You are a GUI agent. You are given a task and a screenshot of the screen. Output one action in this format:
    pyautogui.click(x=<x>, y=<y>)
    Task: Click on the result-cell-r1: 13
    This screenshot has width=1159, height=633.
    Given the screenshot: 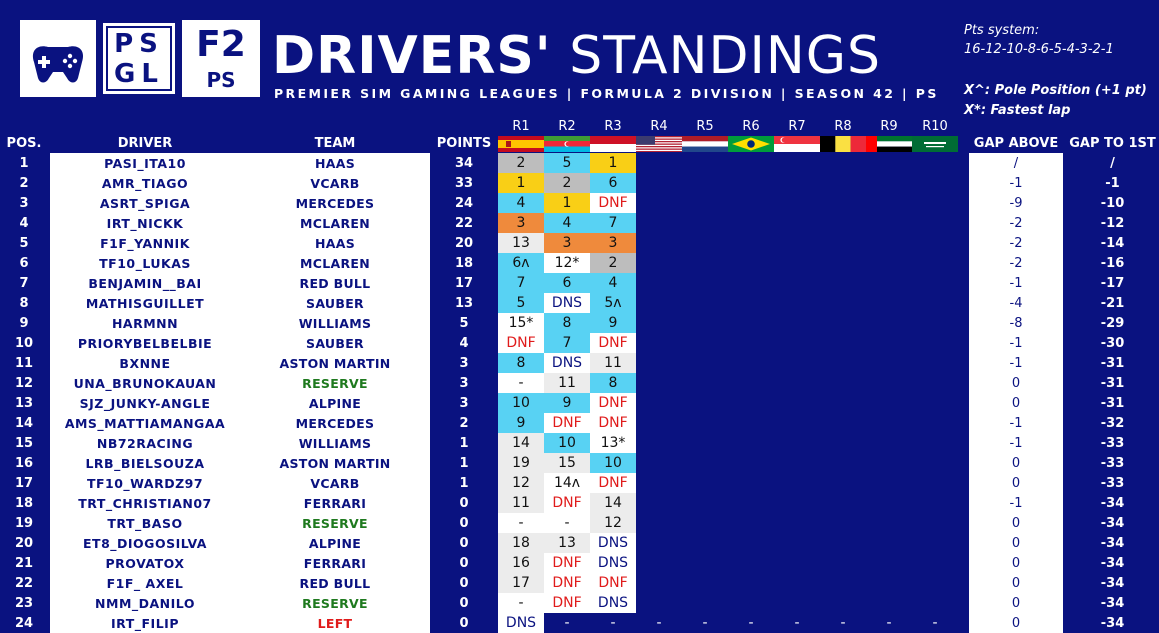 What is the action you would take?
    pyautogui.click(x=521, y=243)
    